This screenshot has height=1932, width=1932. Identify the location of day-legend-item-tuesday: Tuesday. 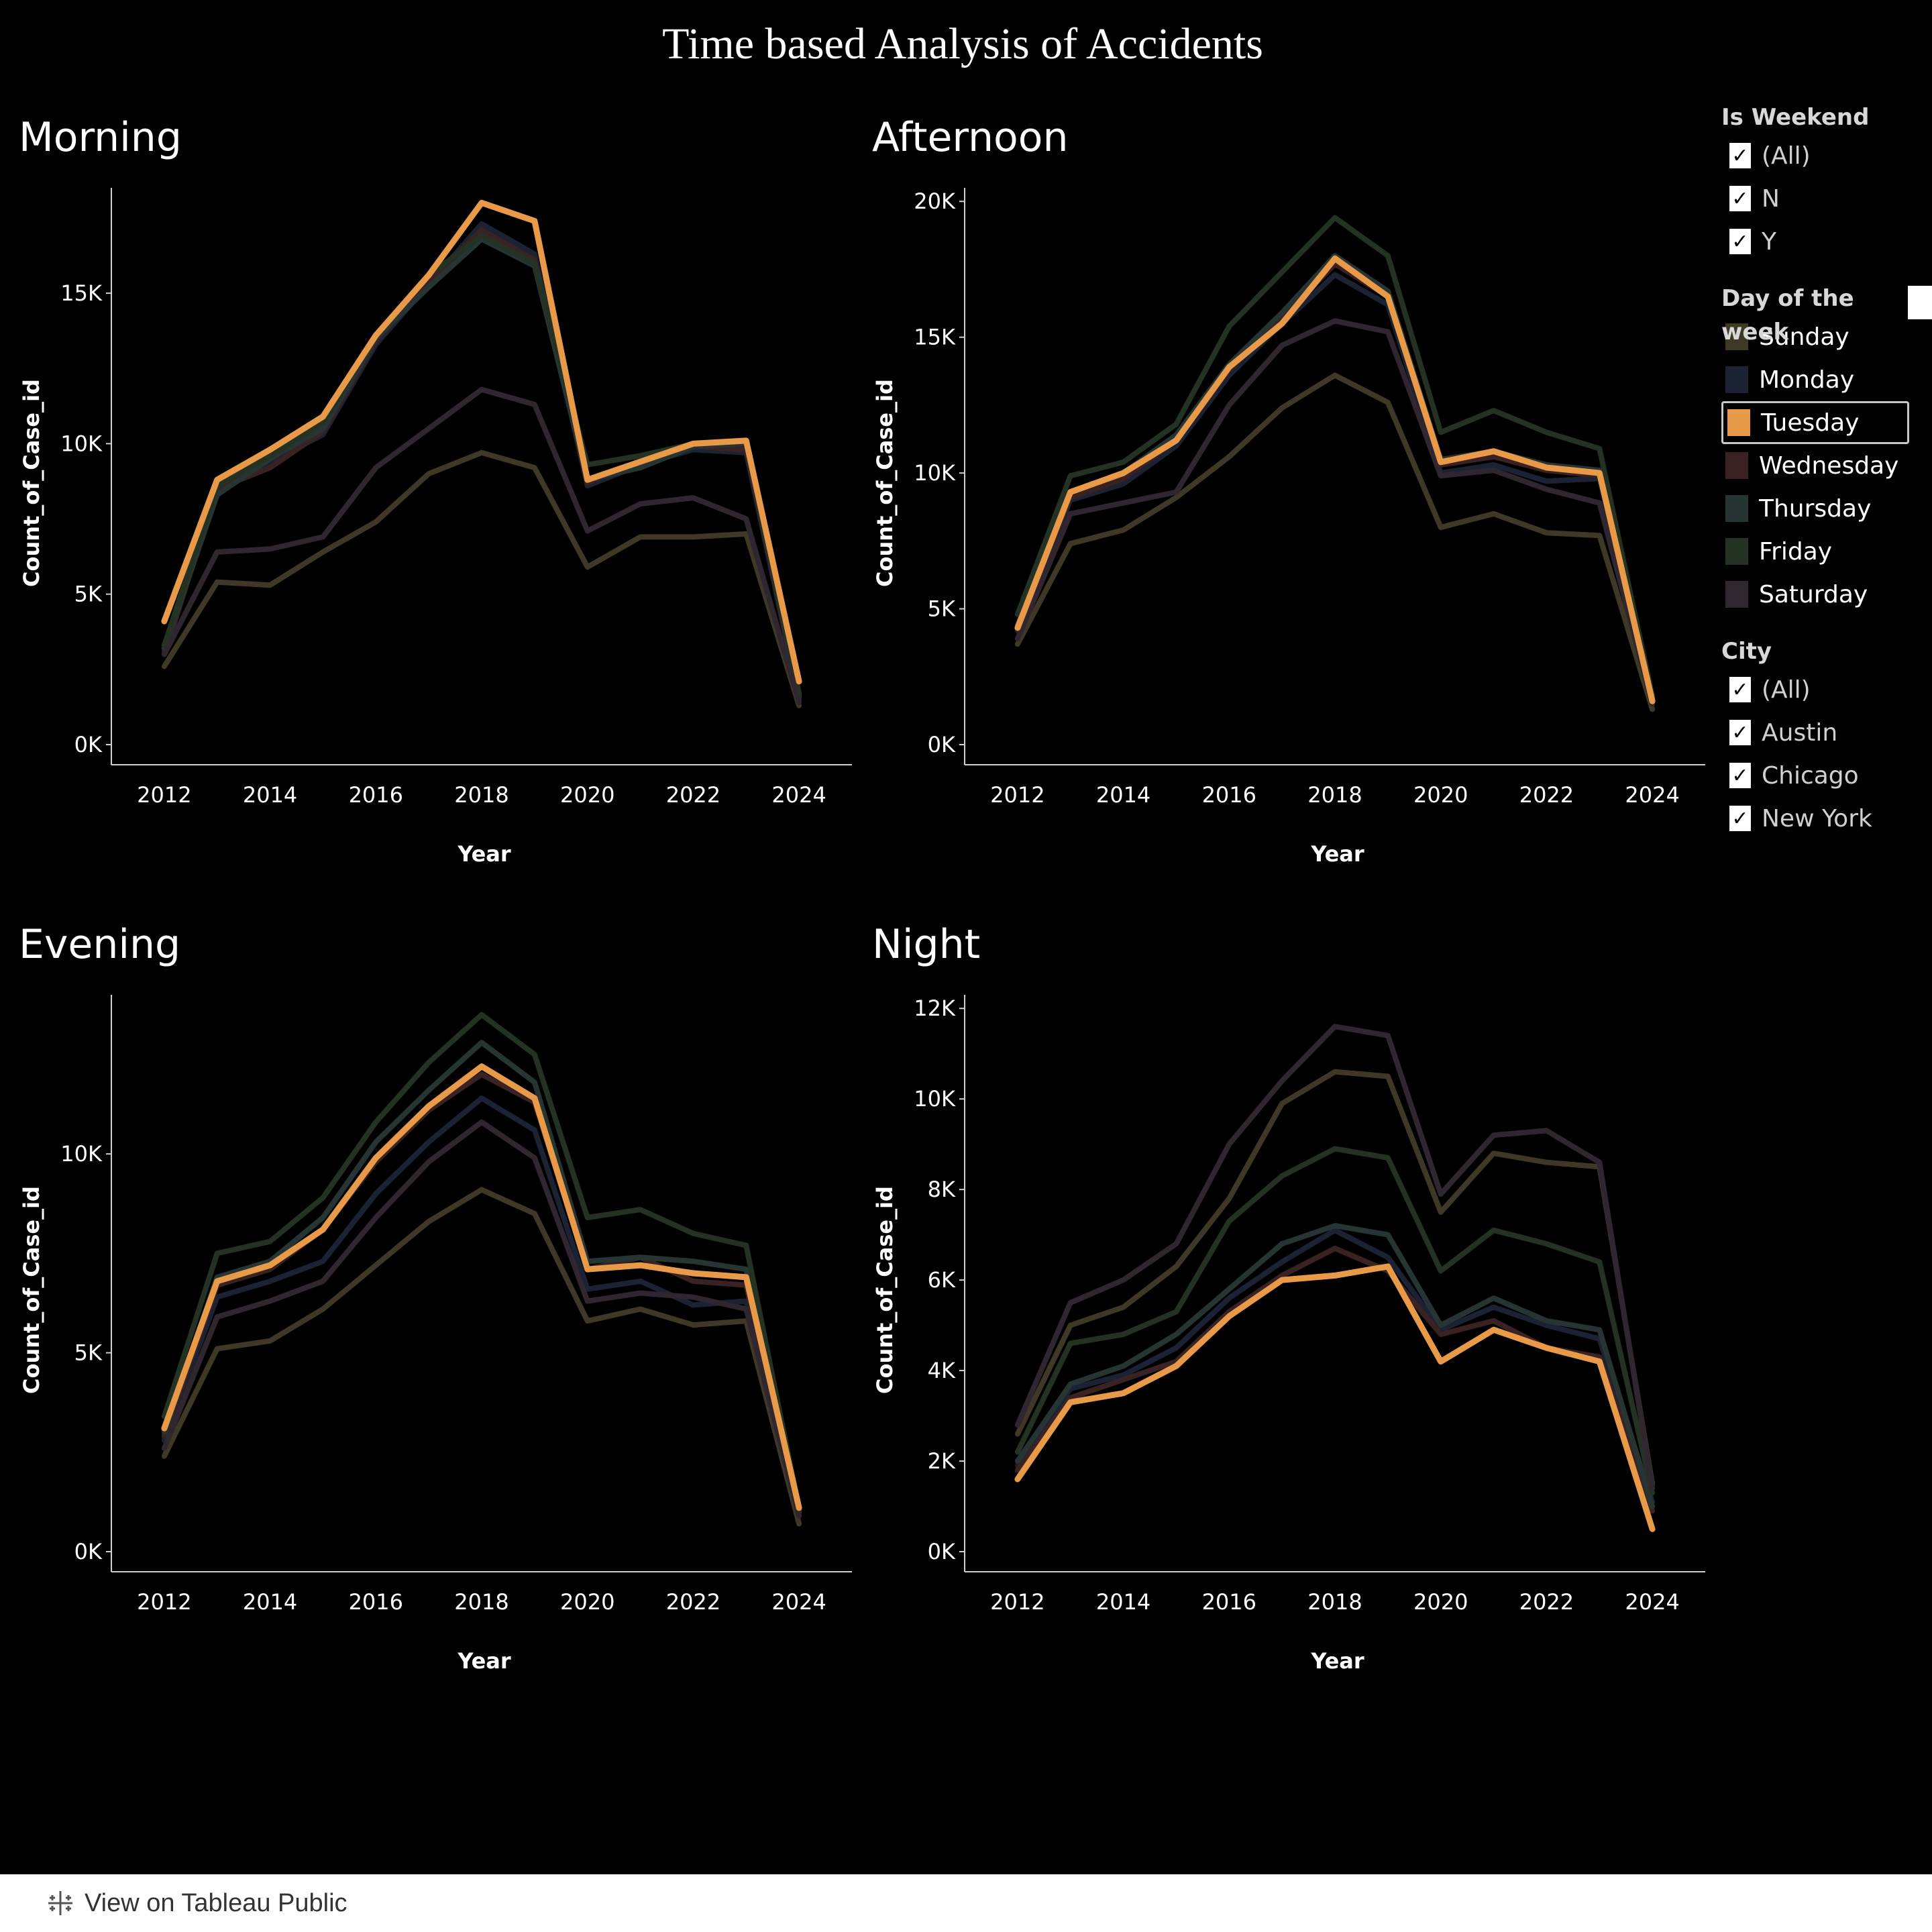
(1815, 422).